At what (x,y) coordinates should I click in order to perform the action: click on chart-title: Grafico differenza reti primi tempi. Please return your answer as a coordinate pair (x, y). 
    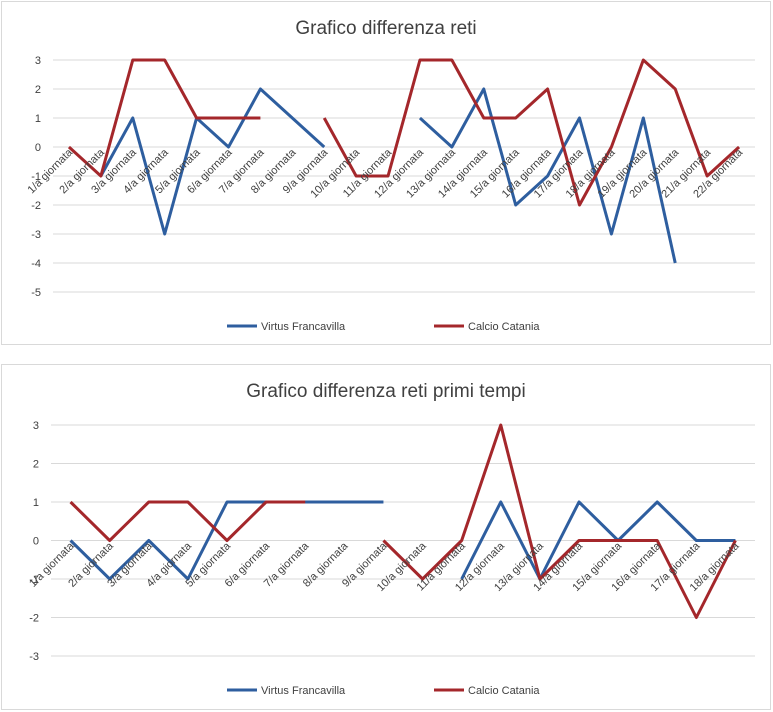
    Looking at the image, I should click on (386, 391).